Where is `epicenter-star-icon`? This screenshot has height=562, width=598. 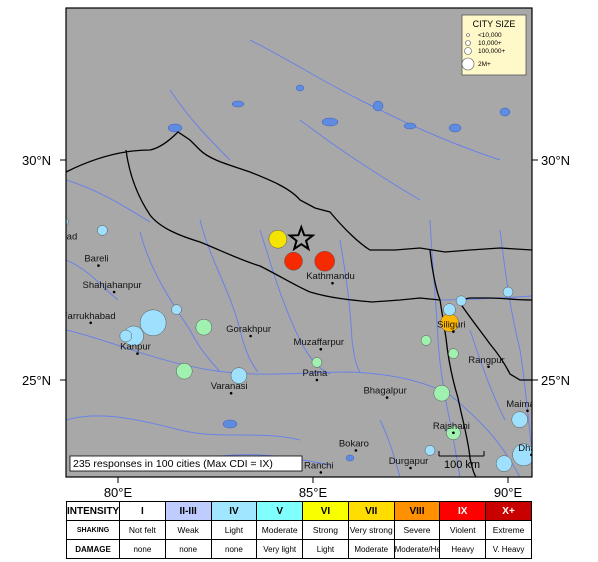
epicenter-star-icon is located at coordinates (301, 238).